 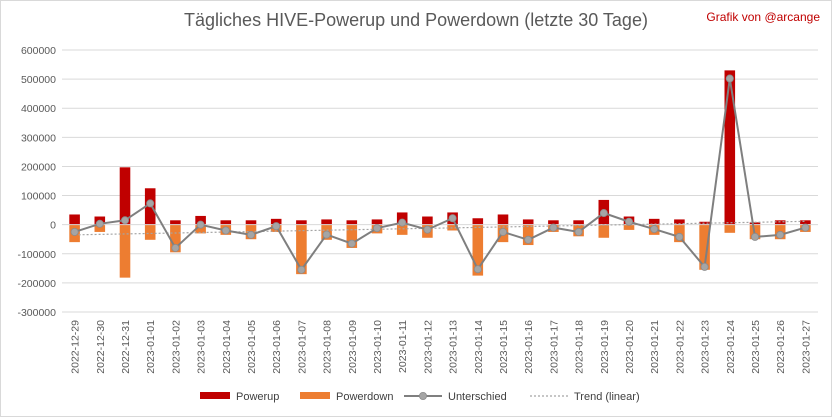 I want to click on legend-label: Powerup, so click(x=257, y=397).